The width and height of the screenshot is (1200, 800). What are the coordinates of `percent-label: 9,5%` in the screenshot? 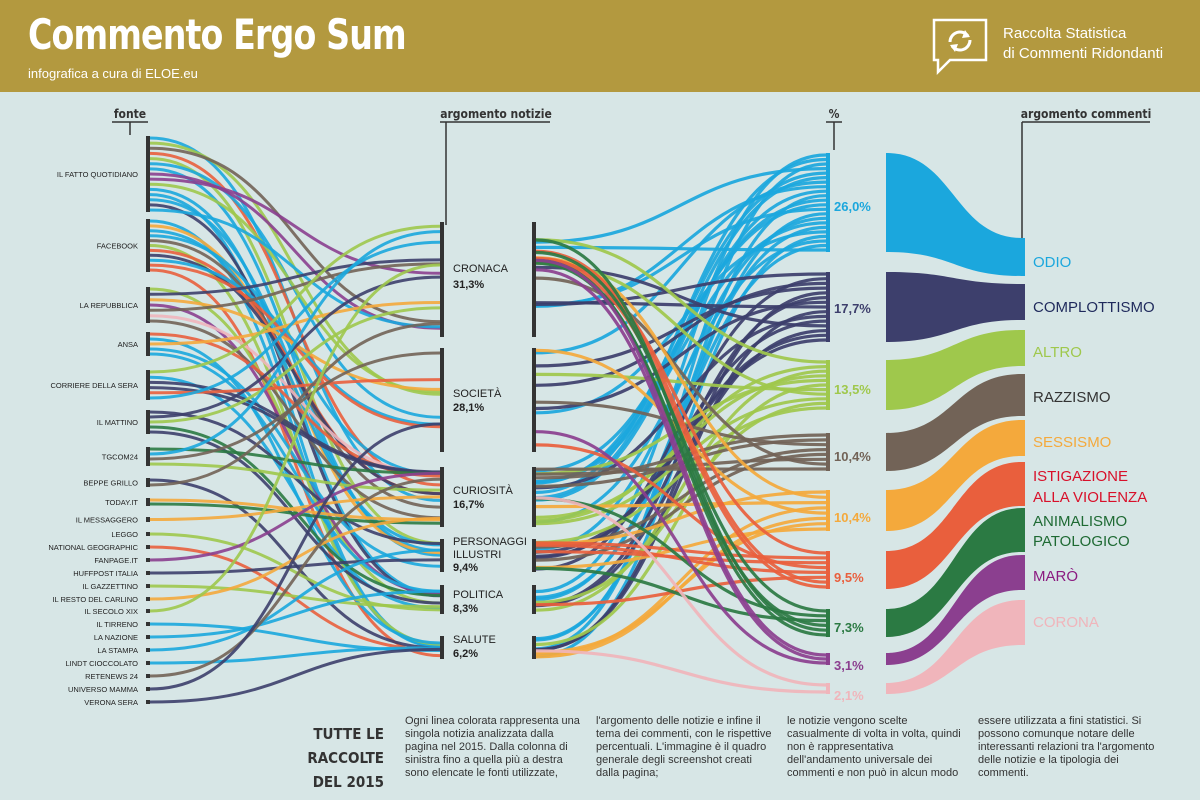 It's located at (849, 577).